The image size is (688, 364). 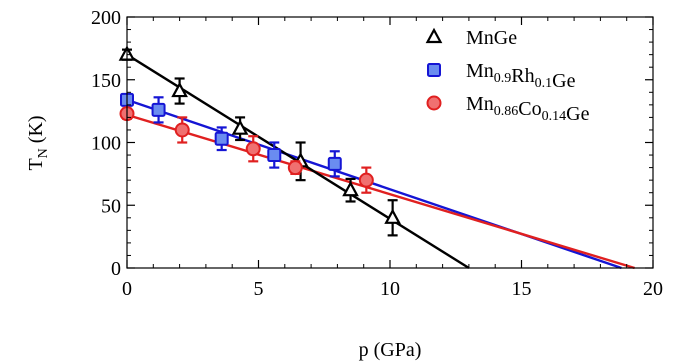 What do you see at coordinates (43, 153) in the screenshot?
I see `y-axis-label-sub: N` at bounding box center [43, 153].